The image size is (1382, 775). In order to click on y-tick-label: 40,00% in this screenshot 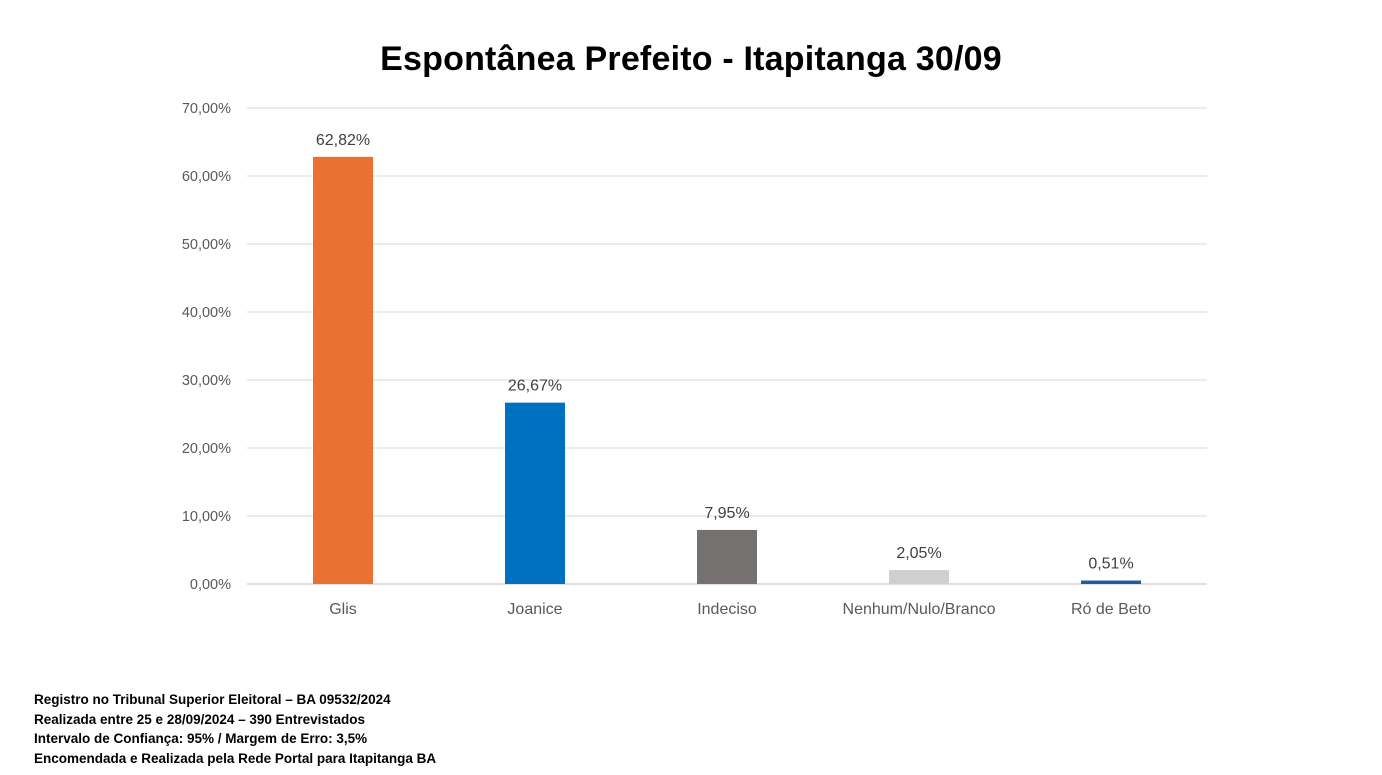, I will do `click(206, 313)`.